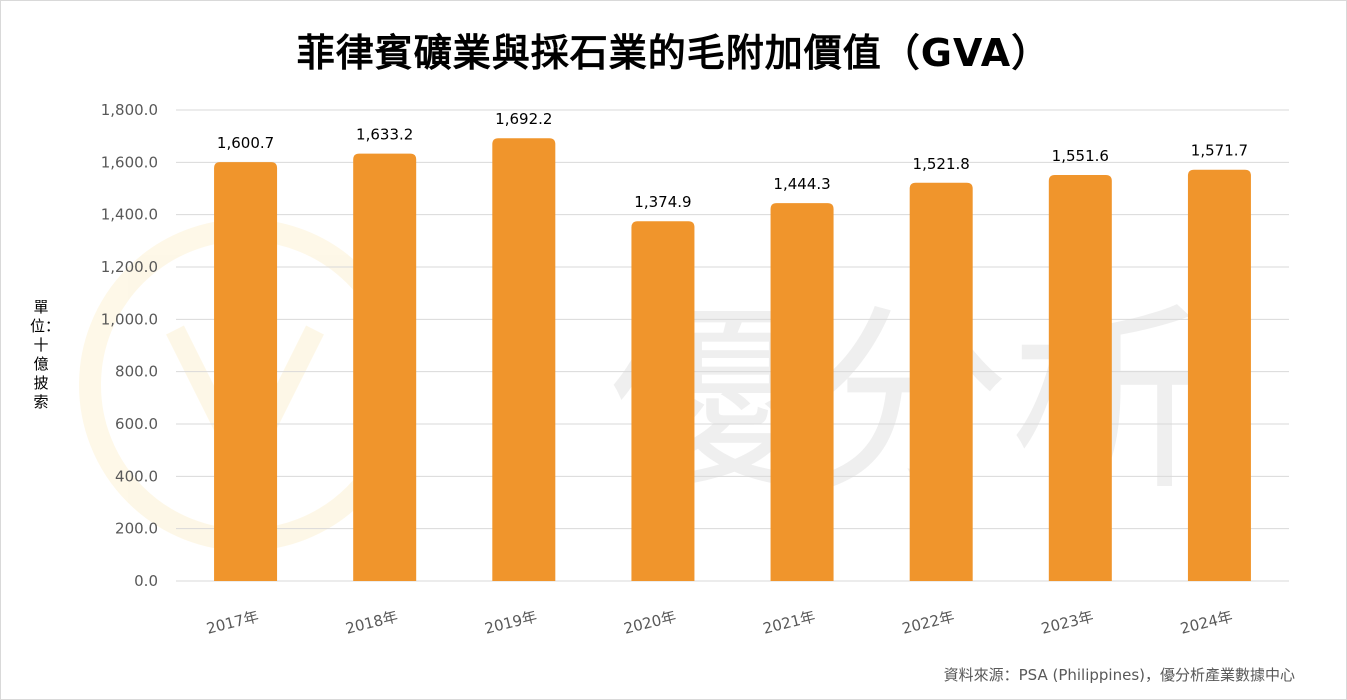  I want to click on y-tick-label: 600.0, so click(136, 424).